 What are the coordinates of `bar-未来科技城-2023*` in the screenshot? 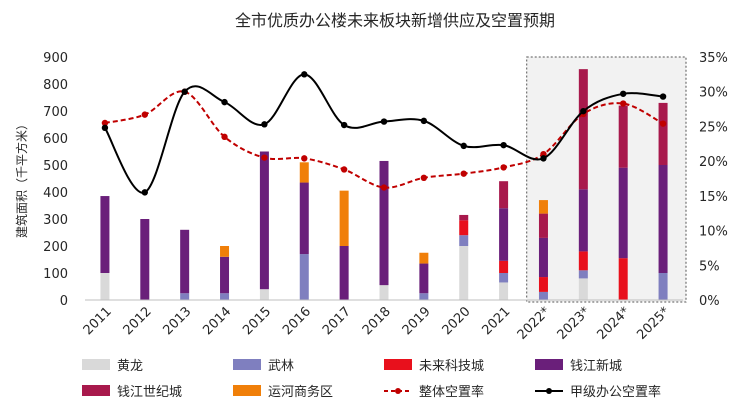 It's located at (583, 261).